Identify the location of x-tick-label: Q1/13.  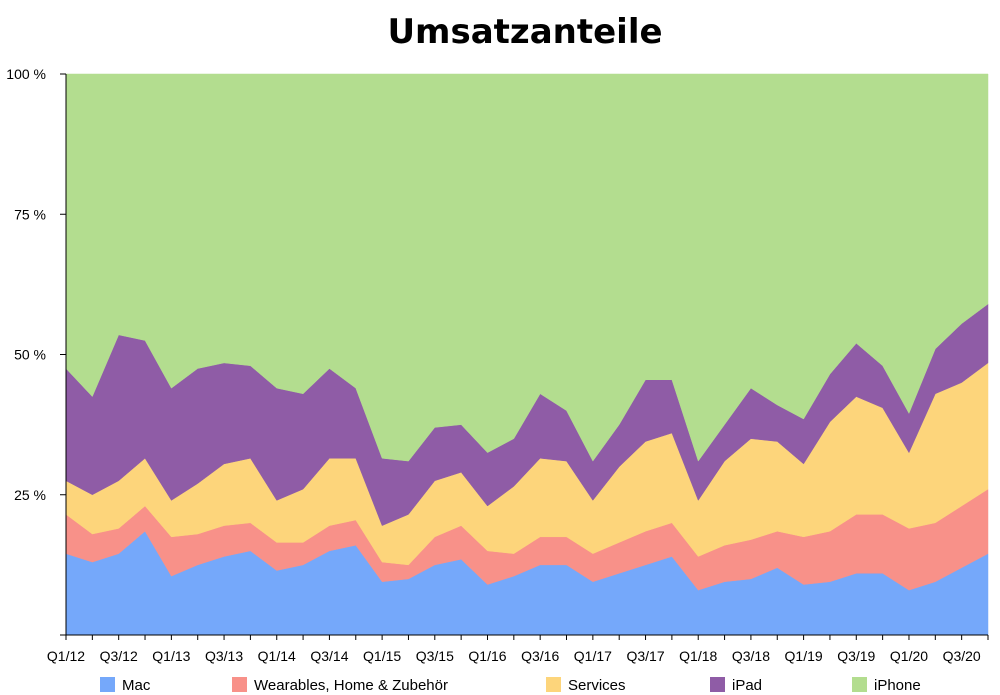
(171, 656).